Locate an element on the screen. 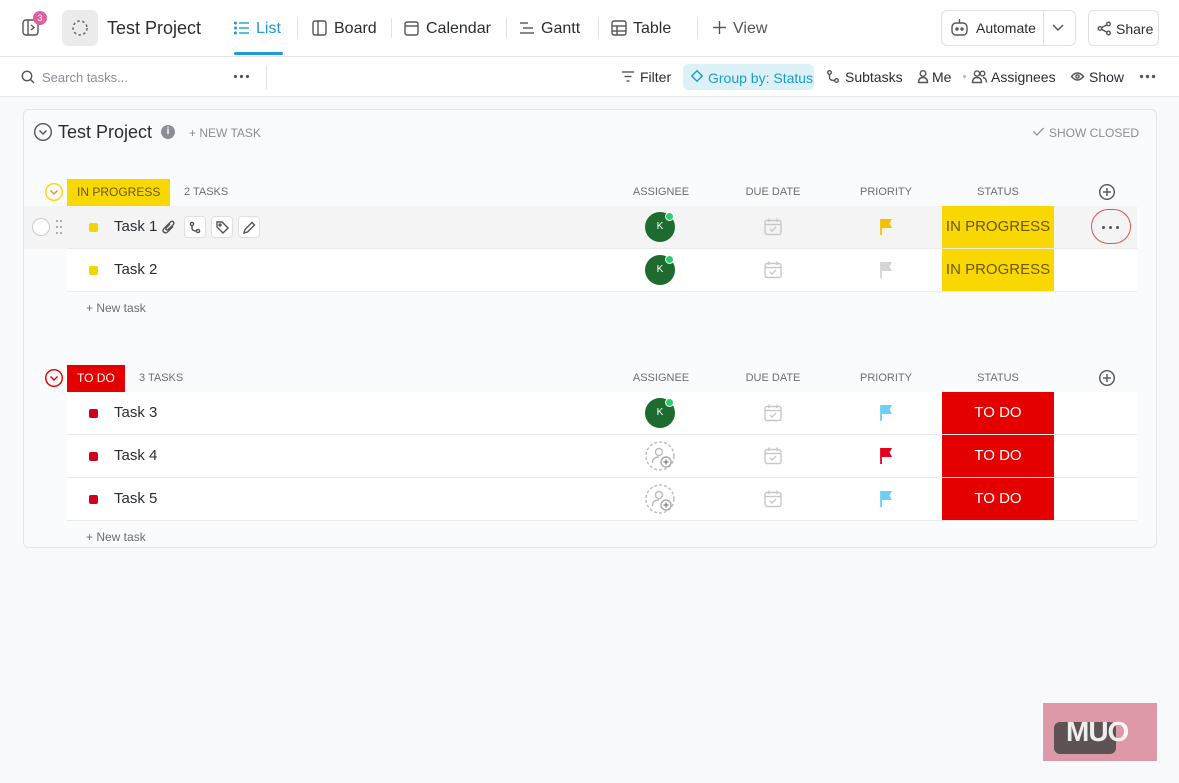 This screenshot has width=1179, height=783. collapse-project is located at coordinates (43, 132).